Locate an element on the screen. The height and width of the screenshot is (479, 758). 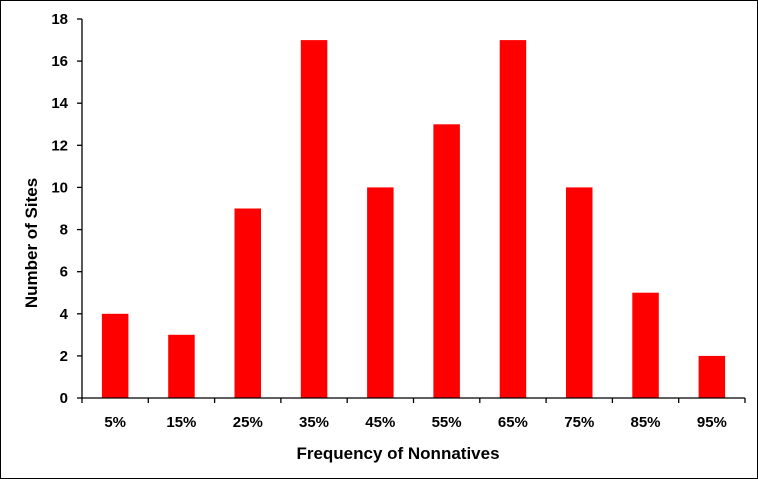
bar-75pct is located at coordinates (579, 292).